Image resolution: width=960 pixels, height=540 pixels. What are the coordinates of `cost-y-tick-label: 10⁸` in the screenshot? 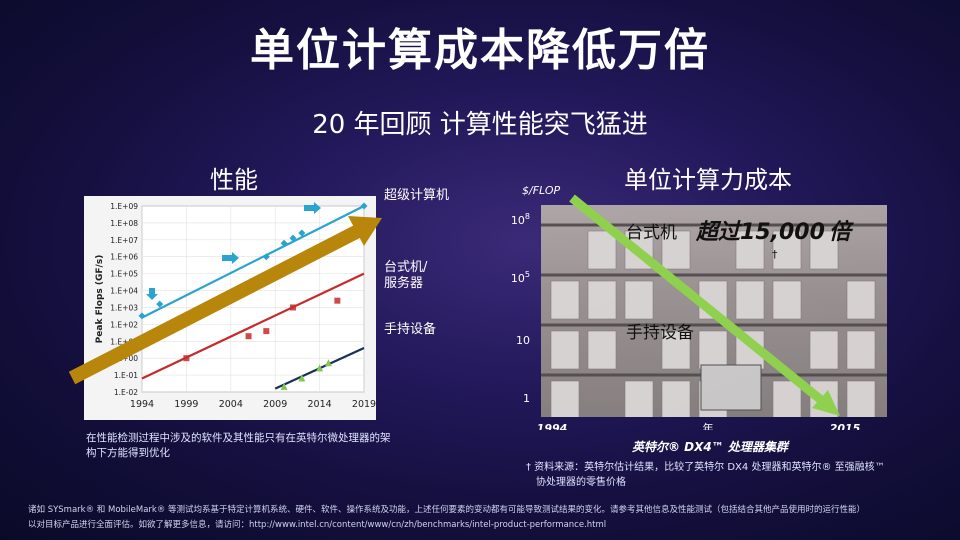 It's located at (520, 219).